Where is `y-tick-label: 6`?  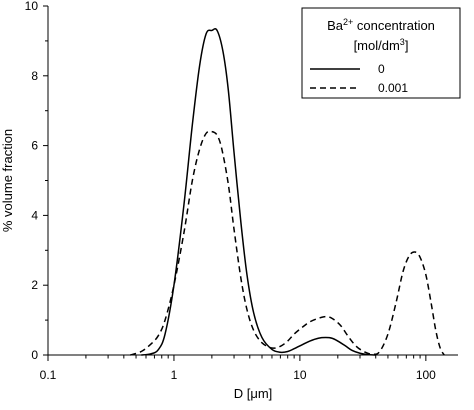
y-tick-label: 6 is located at coordinates (34, 146).